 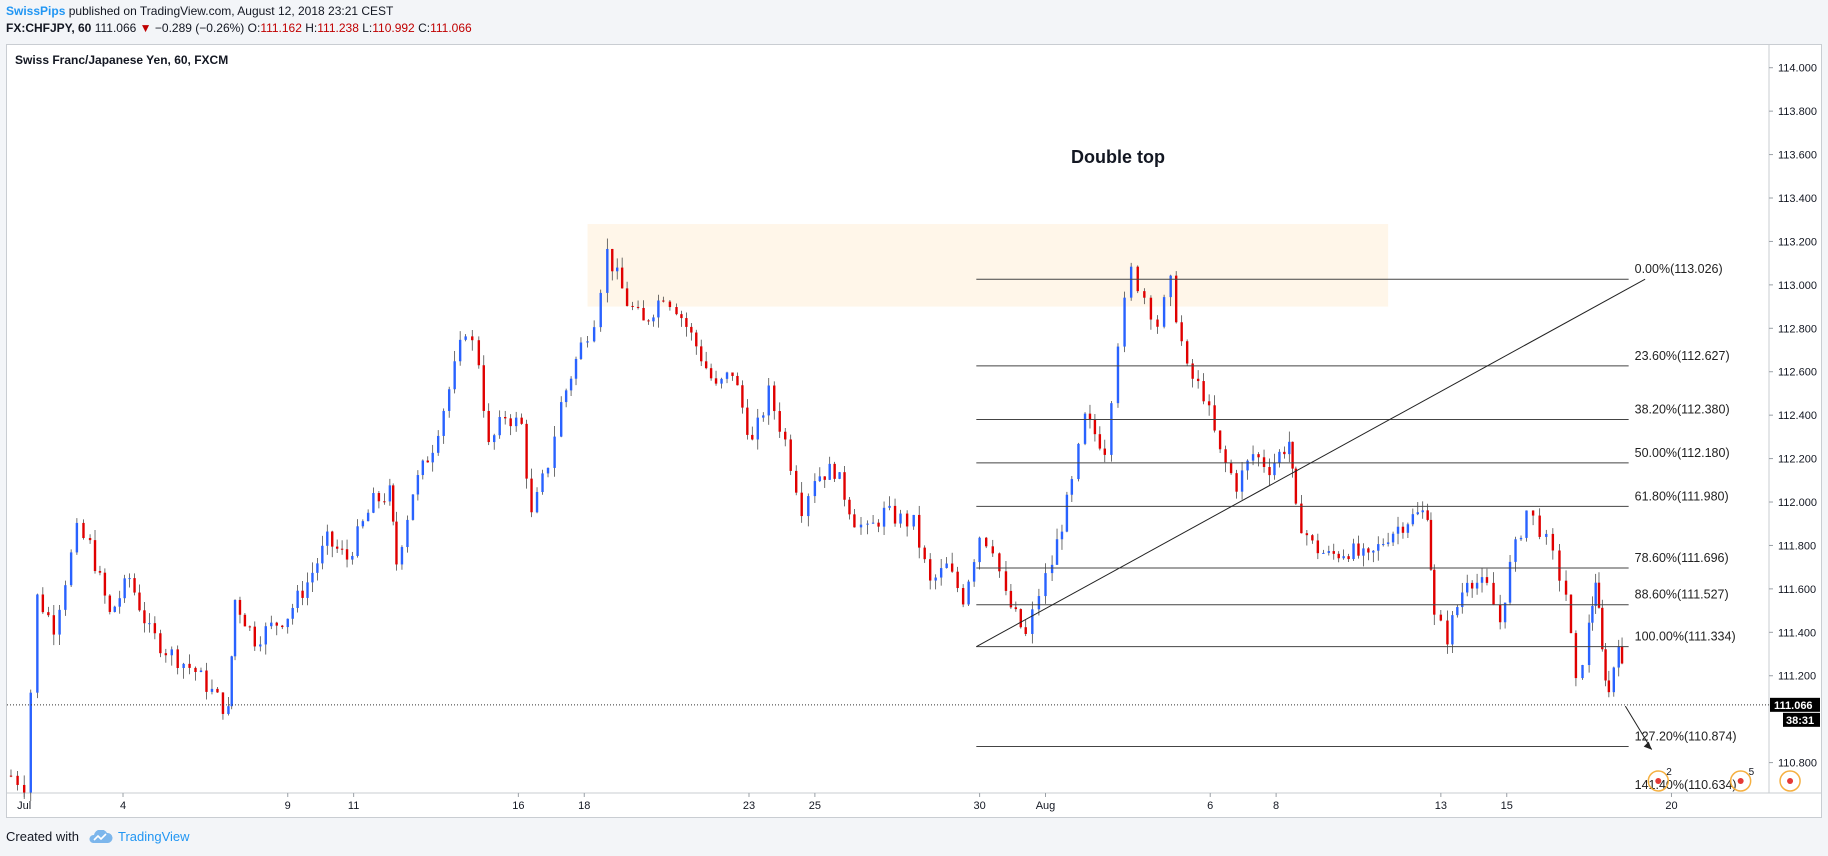 What do you see at coordinates (101, 836) in the screenshot?
I see `tradingview-cloud-icon` at bounding box center [101, 836].